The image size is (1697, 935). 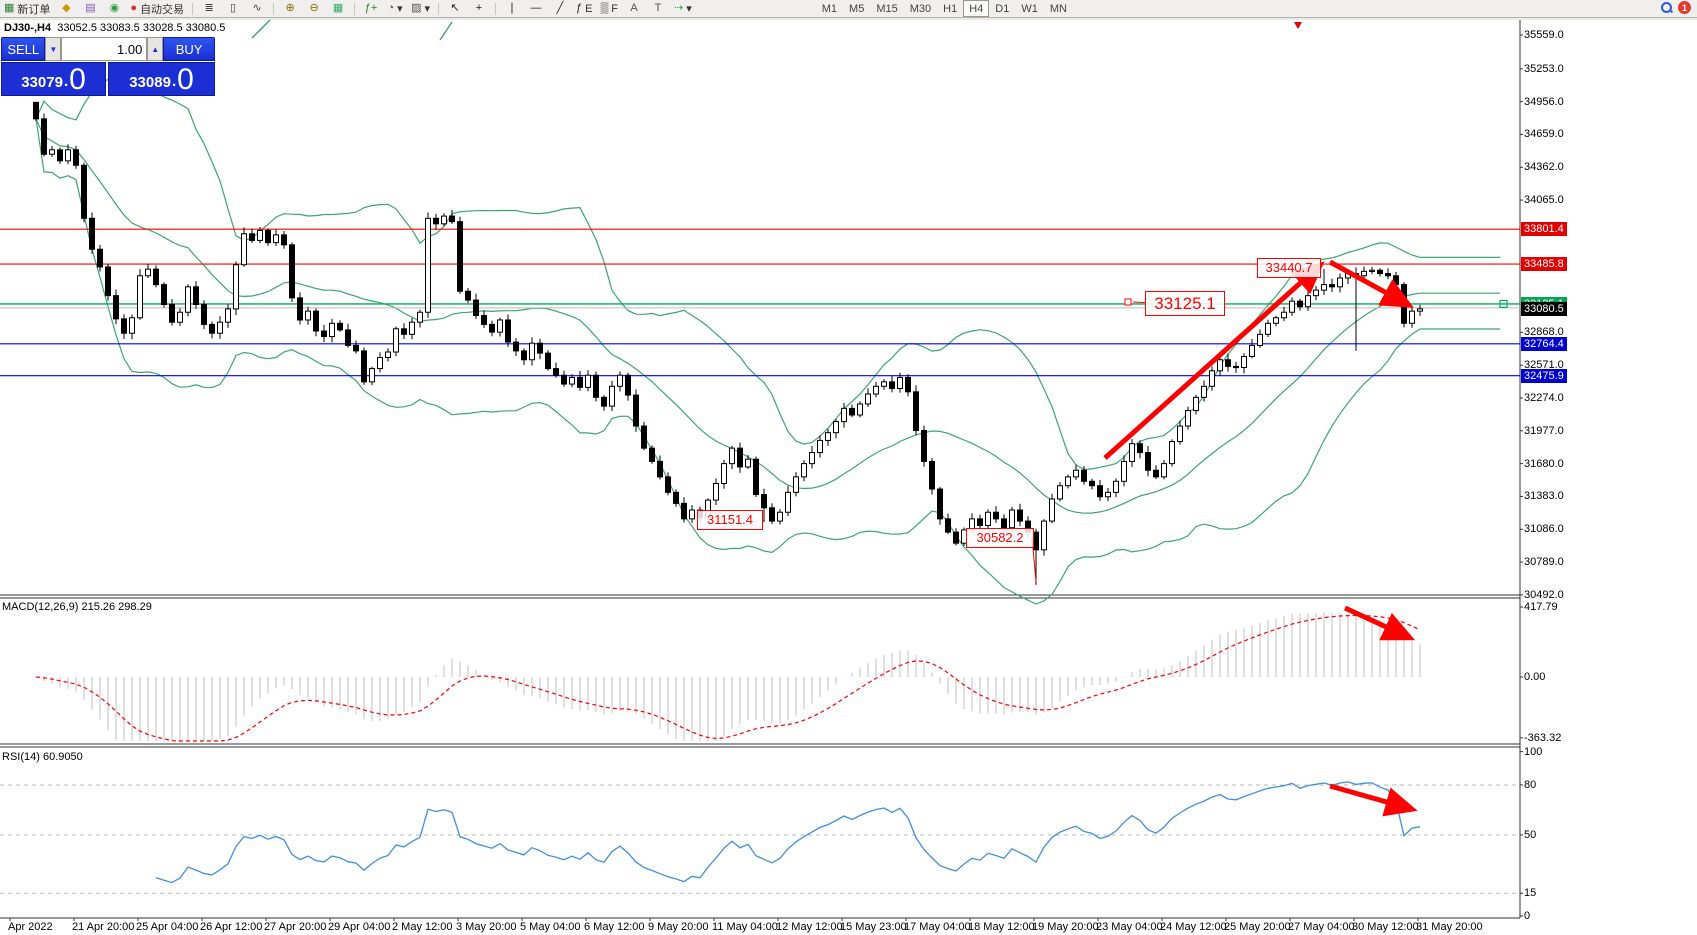 I want to click on arrows-icon: ⇢, so click(x=679, y=8).